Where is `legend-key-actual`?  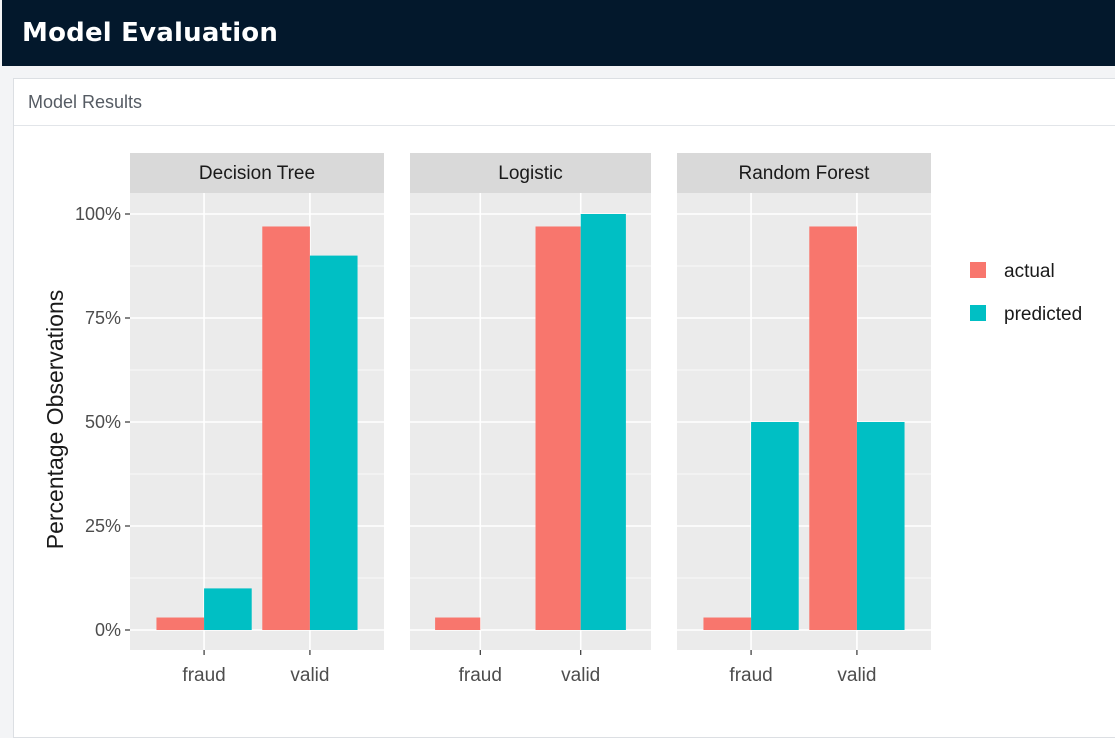
legend-key-actual is located at coordinates (978, 270).